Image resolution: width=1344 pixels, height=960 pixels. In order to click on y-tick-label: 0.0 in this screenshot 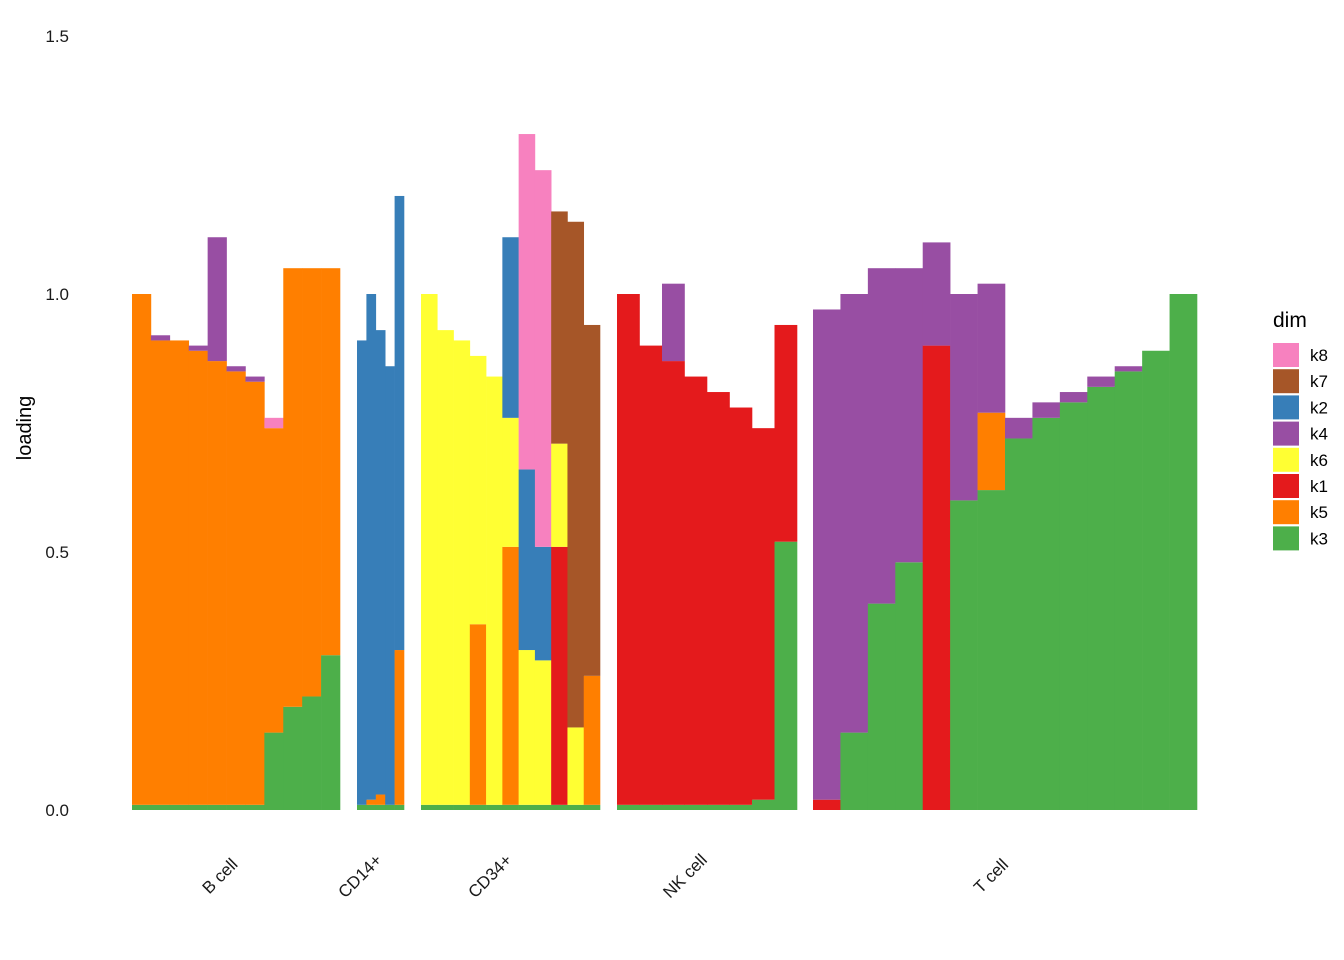, I will do `click(57, 810)`.